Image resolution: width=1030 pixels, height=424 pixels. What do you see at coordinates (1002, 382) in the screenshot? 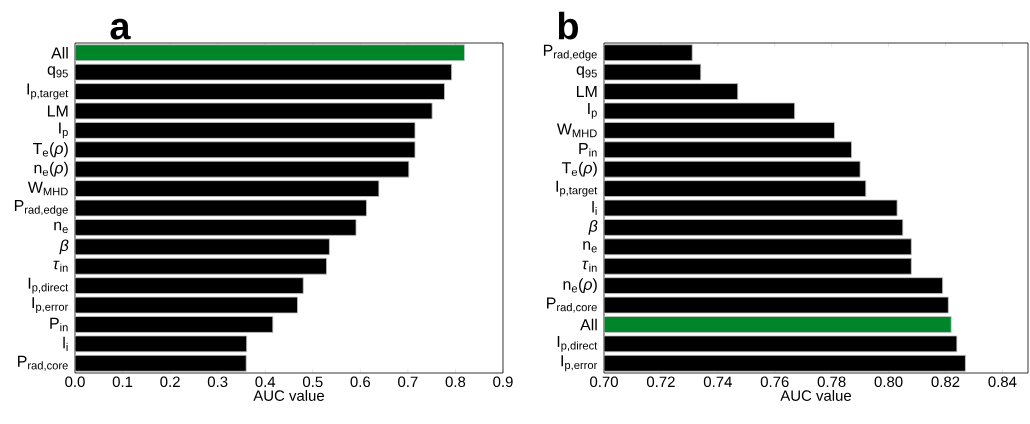
I see `x-tick-label: 0.84` at bounding box center [1002, 382].